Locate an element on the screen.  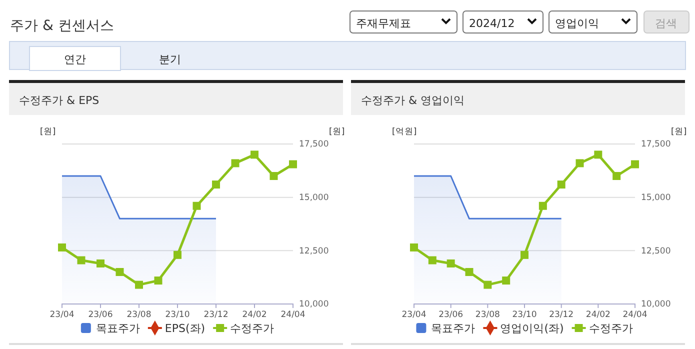
text: 검색 is located at coordinates (666, 23).